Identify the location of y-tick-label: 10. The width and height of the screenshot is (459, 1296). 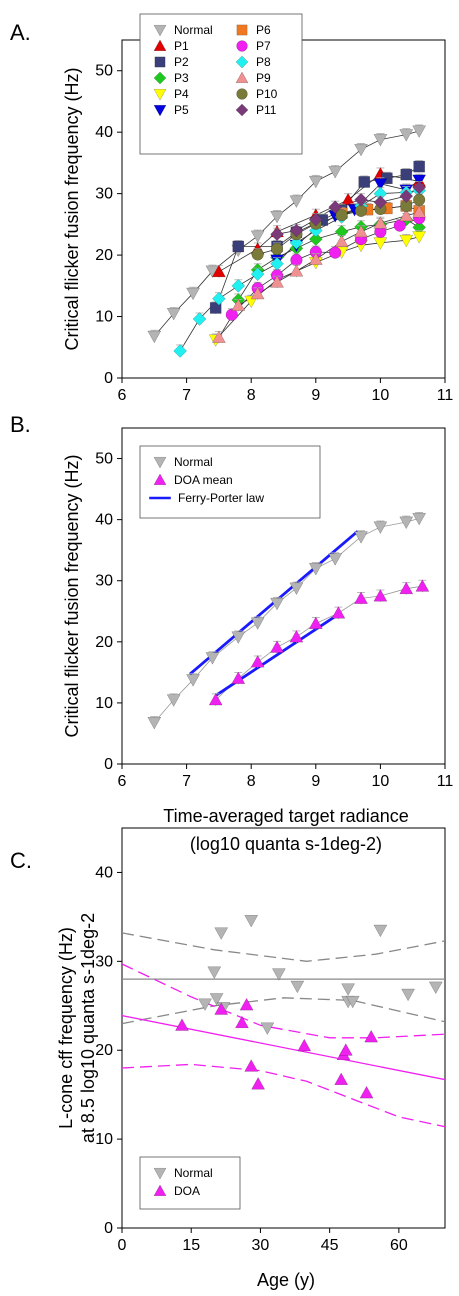
(104, 317).